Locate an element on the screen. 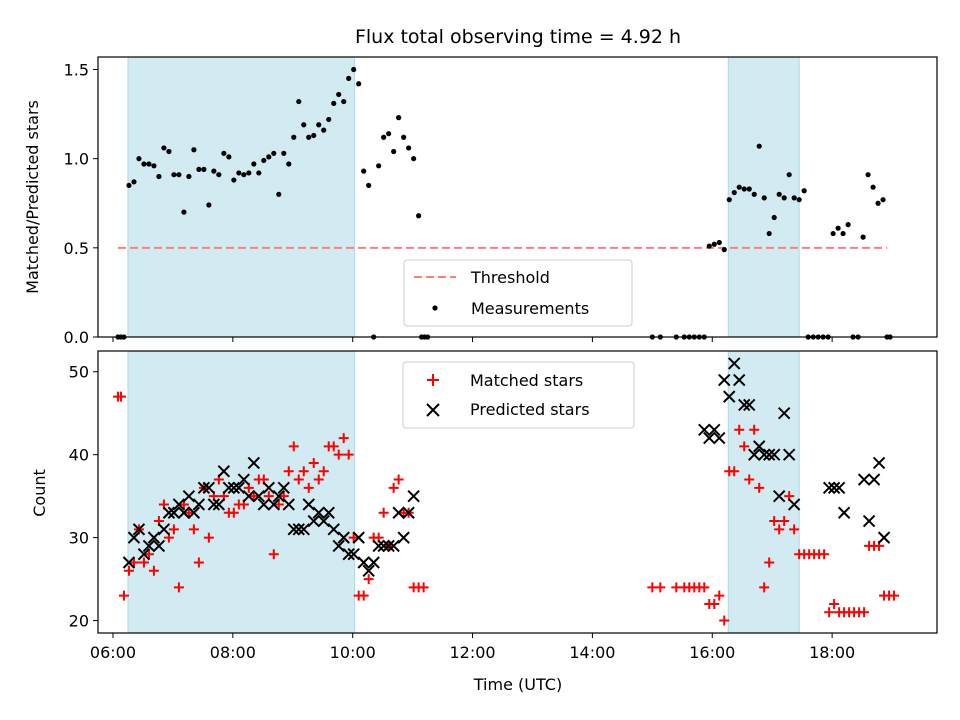 Image resolution: width=960 pixels, height=720 pixels. legend-matched-label: Matched stars is located at coordinates (526, 380).